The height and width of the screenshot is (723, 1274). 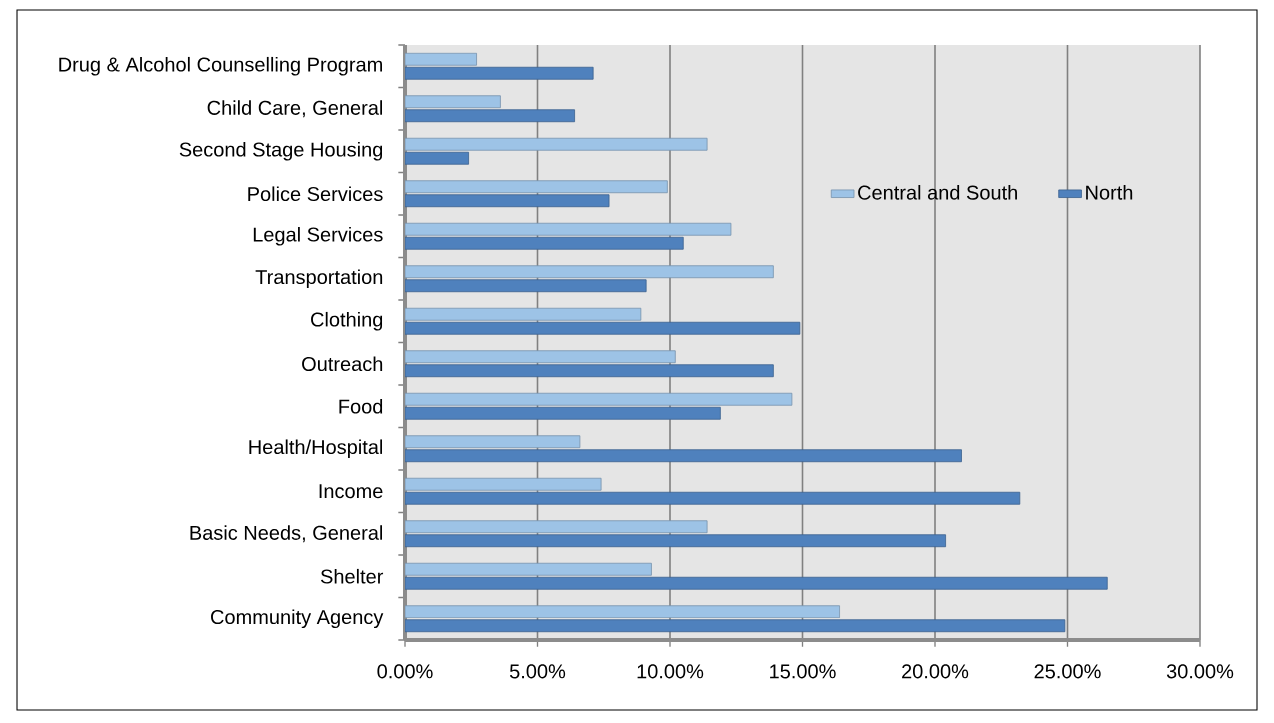 What do you see at coordinates (295, 109) in the screenshot?
I see `y-tick-label: Child Care, General` at bounding box center [295, 109].